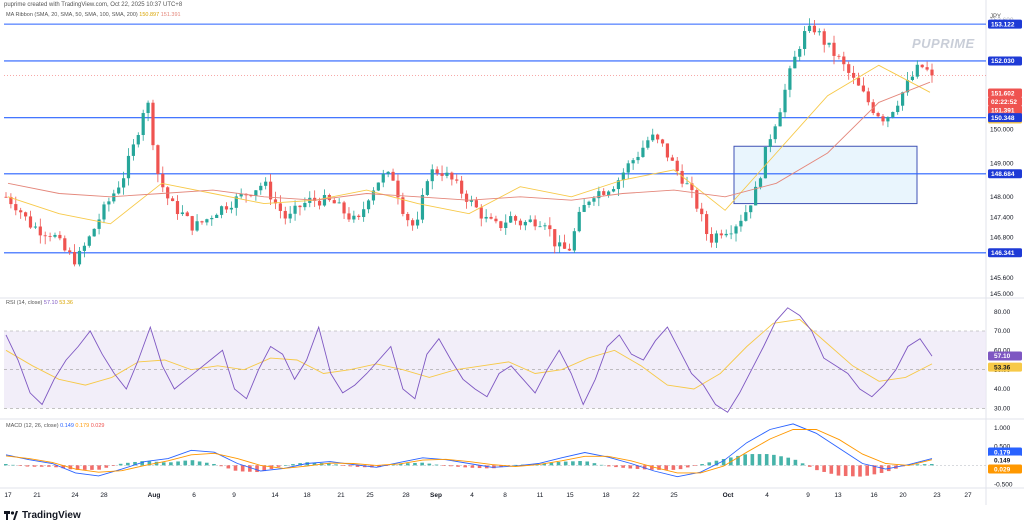  Describe the element at coordinates (1002, 389) in the screenshot. I see `rsi-tick-label: 40.00` at that location.